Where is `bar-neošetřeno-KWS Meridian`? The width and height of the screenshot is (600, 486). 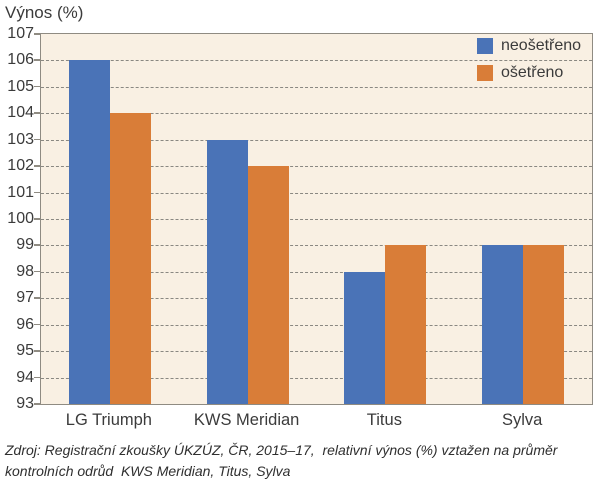
bar-neošetřeno-KWS Meridian is located at coordinates (227, 271).